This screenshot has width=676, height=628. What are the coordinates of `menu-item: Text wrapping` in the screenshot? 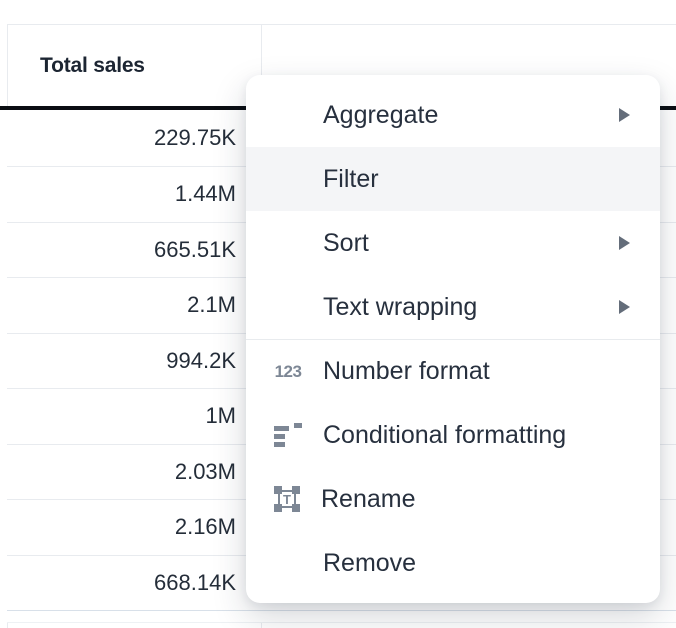 It's located at (453, 307).